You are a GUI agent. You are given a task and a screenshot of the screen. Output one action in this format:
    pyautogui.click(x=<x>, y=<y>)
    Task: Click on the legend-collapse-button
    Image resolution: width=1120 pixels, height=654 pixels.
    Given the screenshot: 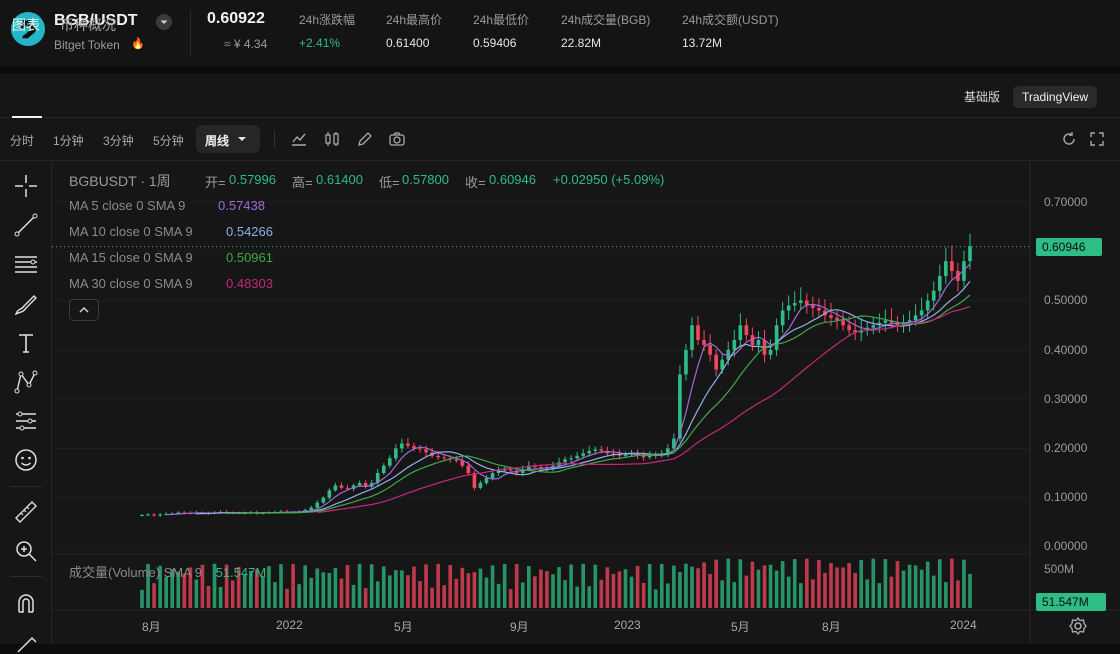 What is the action you would take?
    pyautogui.click(x=84, y=310)
    